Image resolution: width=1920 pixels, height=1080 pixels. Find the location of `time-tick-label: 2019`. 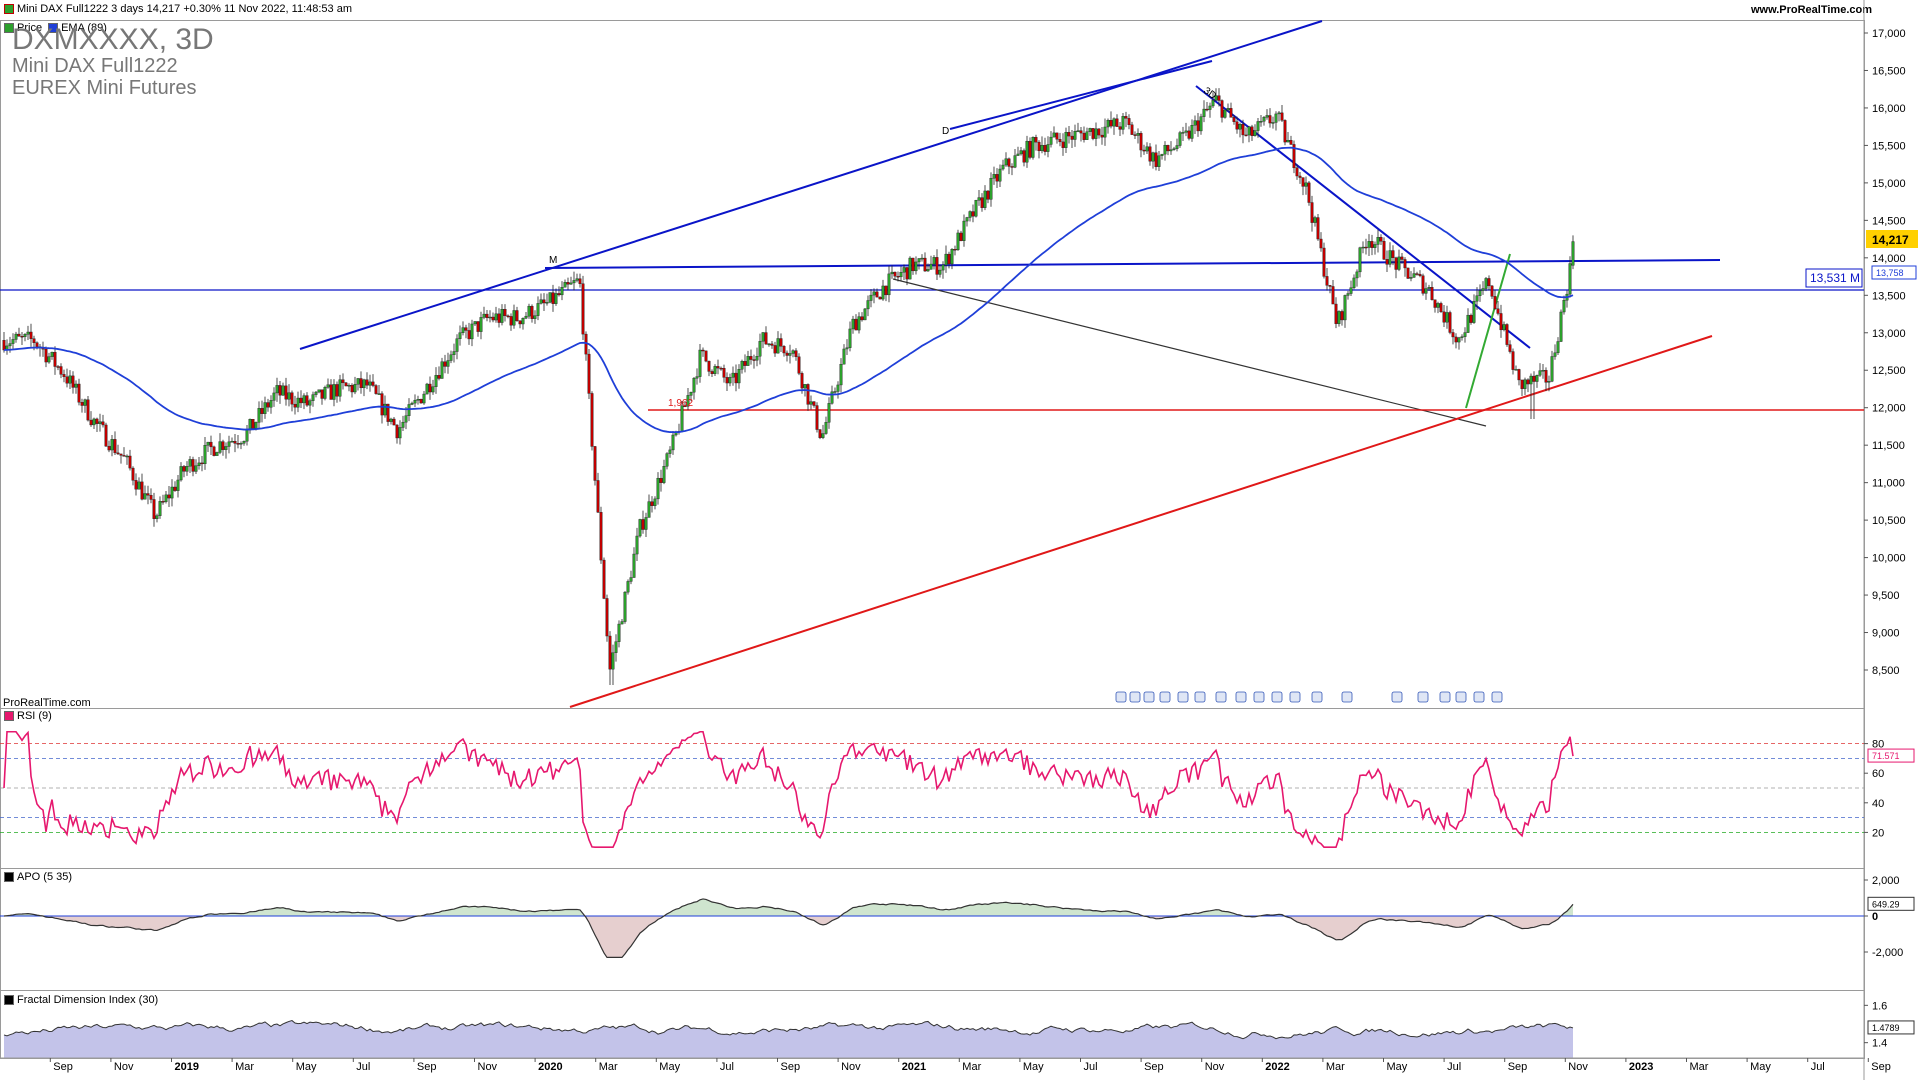

time-tick-label: 2019 is located at coordinates (187, 1067).